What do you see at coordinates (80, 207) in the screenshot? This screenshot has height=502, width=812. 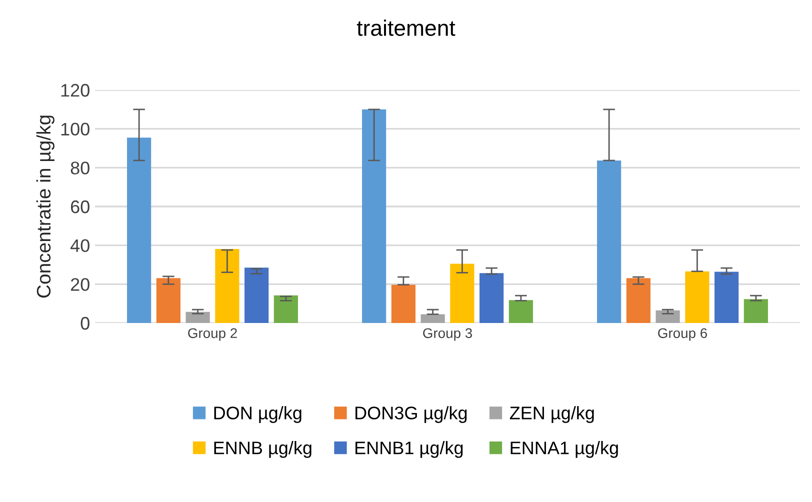 I see `y-tick-label: 60` at bounding box center [80, 207].